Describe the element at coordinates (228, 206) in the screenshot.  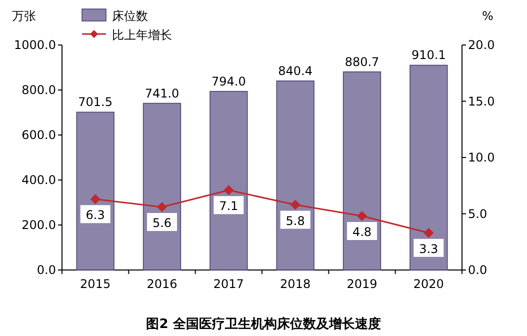
I see `data-label: 7.1` at that location.